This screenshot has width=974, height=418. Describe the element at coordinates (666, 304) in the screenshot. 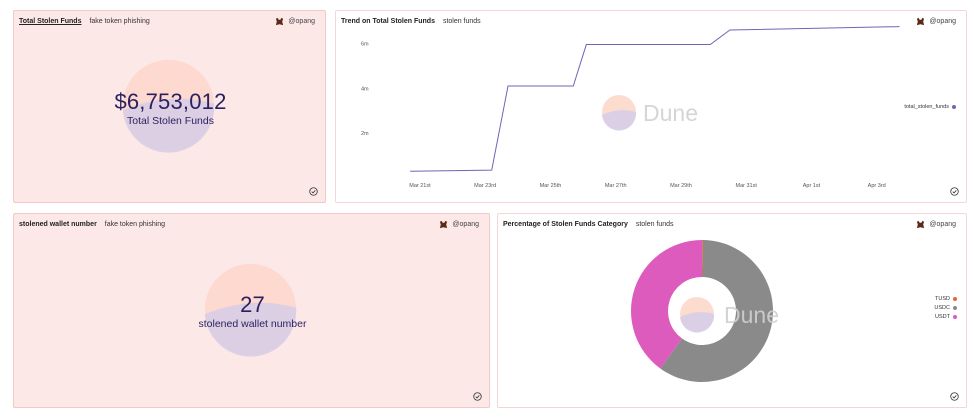

I see `donut-slice-usdt` at that location.